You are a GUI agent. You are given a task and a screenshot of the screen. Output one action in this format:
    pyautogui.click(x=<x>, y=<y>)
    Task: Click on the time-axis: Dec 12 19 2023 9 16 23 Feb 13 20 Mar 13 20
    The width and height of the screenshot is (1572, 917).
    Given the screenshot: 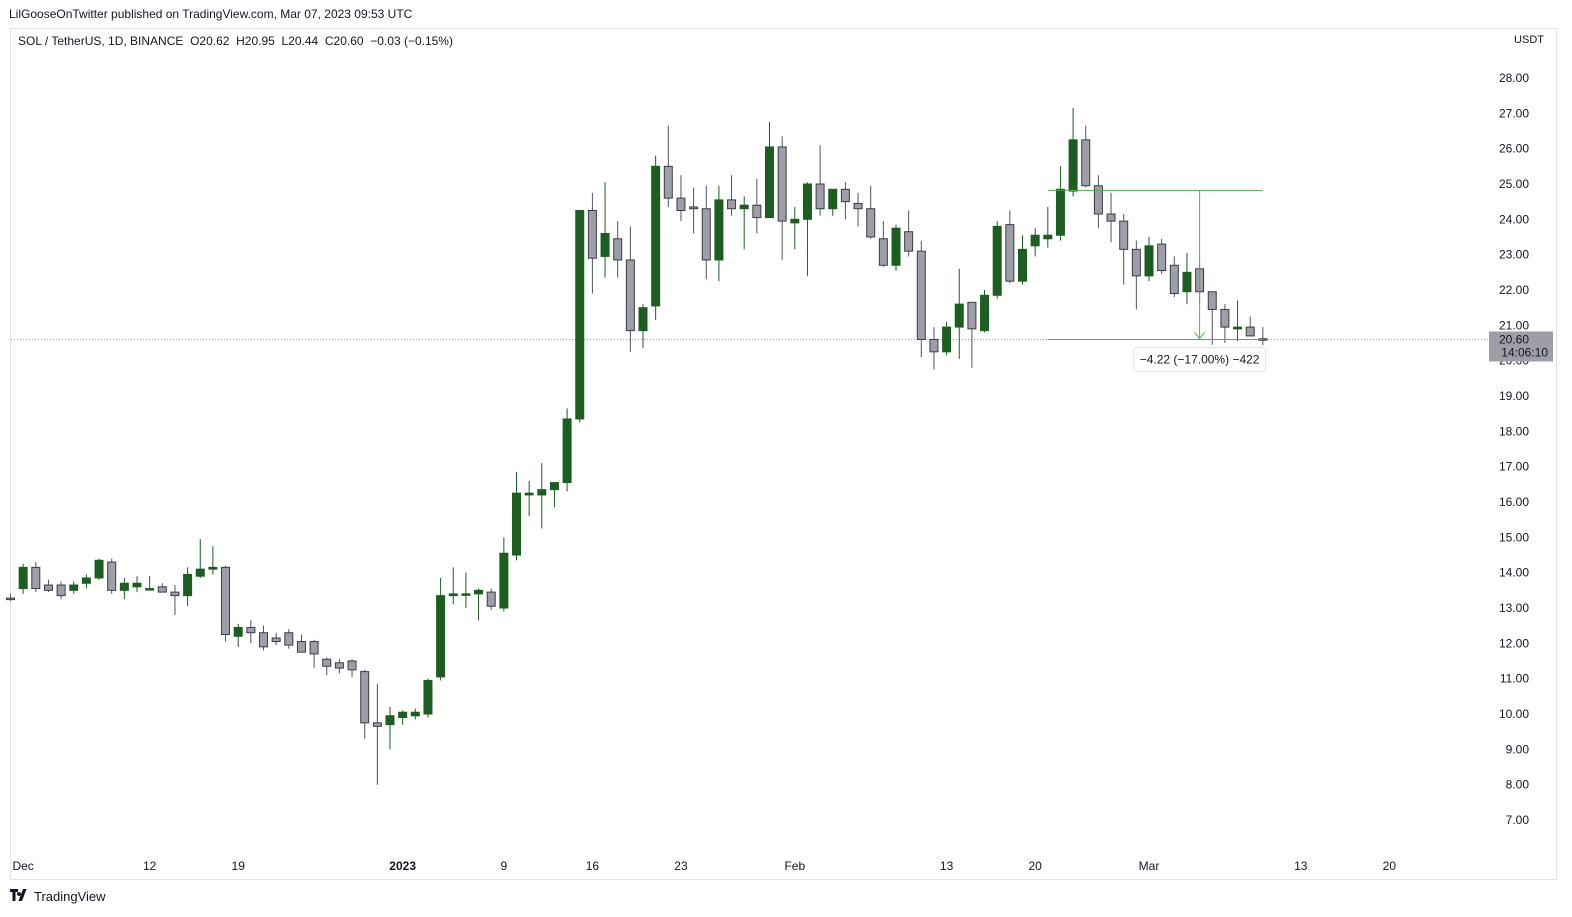 What is the action you would take?
    pyautogui.click(x=704, y=866)
    